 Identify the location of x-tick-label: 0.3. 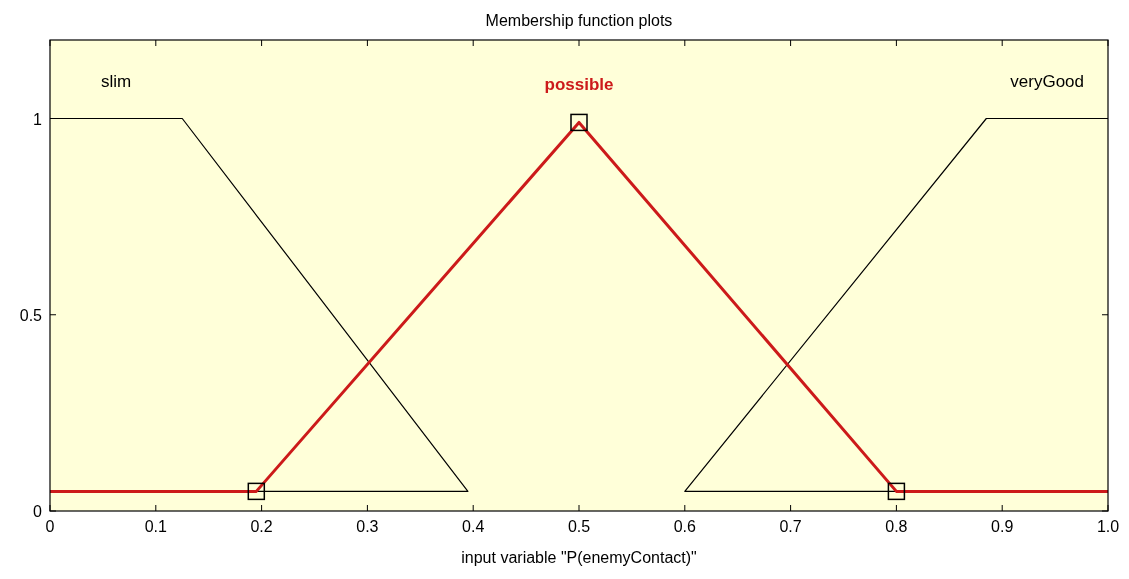
(367, 526).